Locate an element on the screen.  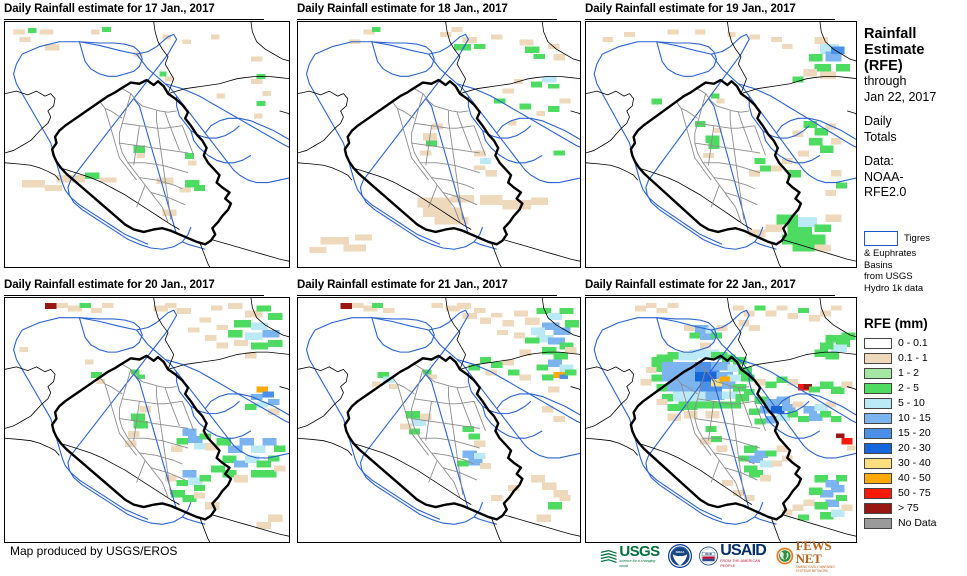
legend-label: 5 - 10 is located at coordinates (911, 403).